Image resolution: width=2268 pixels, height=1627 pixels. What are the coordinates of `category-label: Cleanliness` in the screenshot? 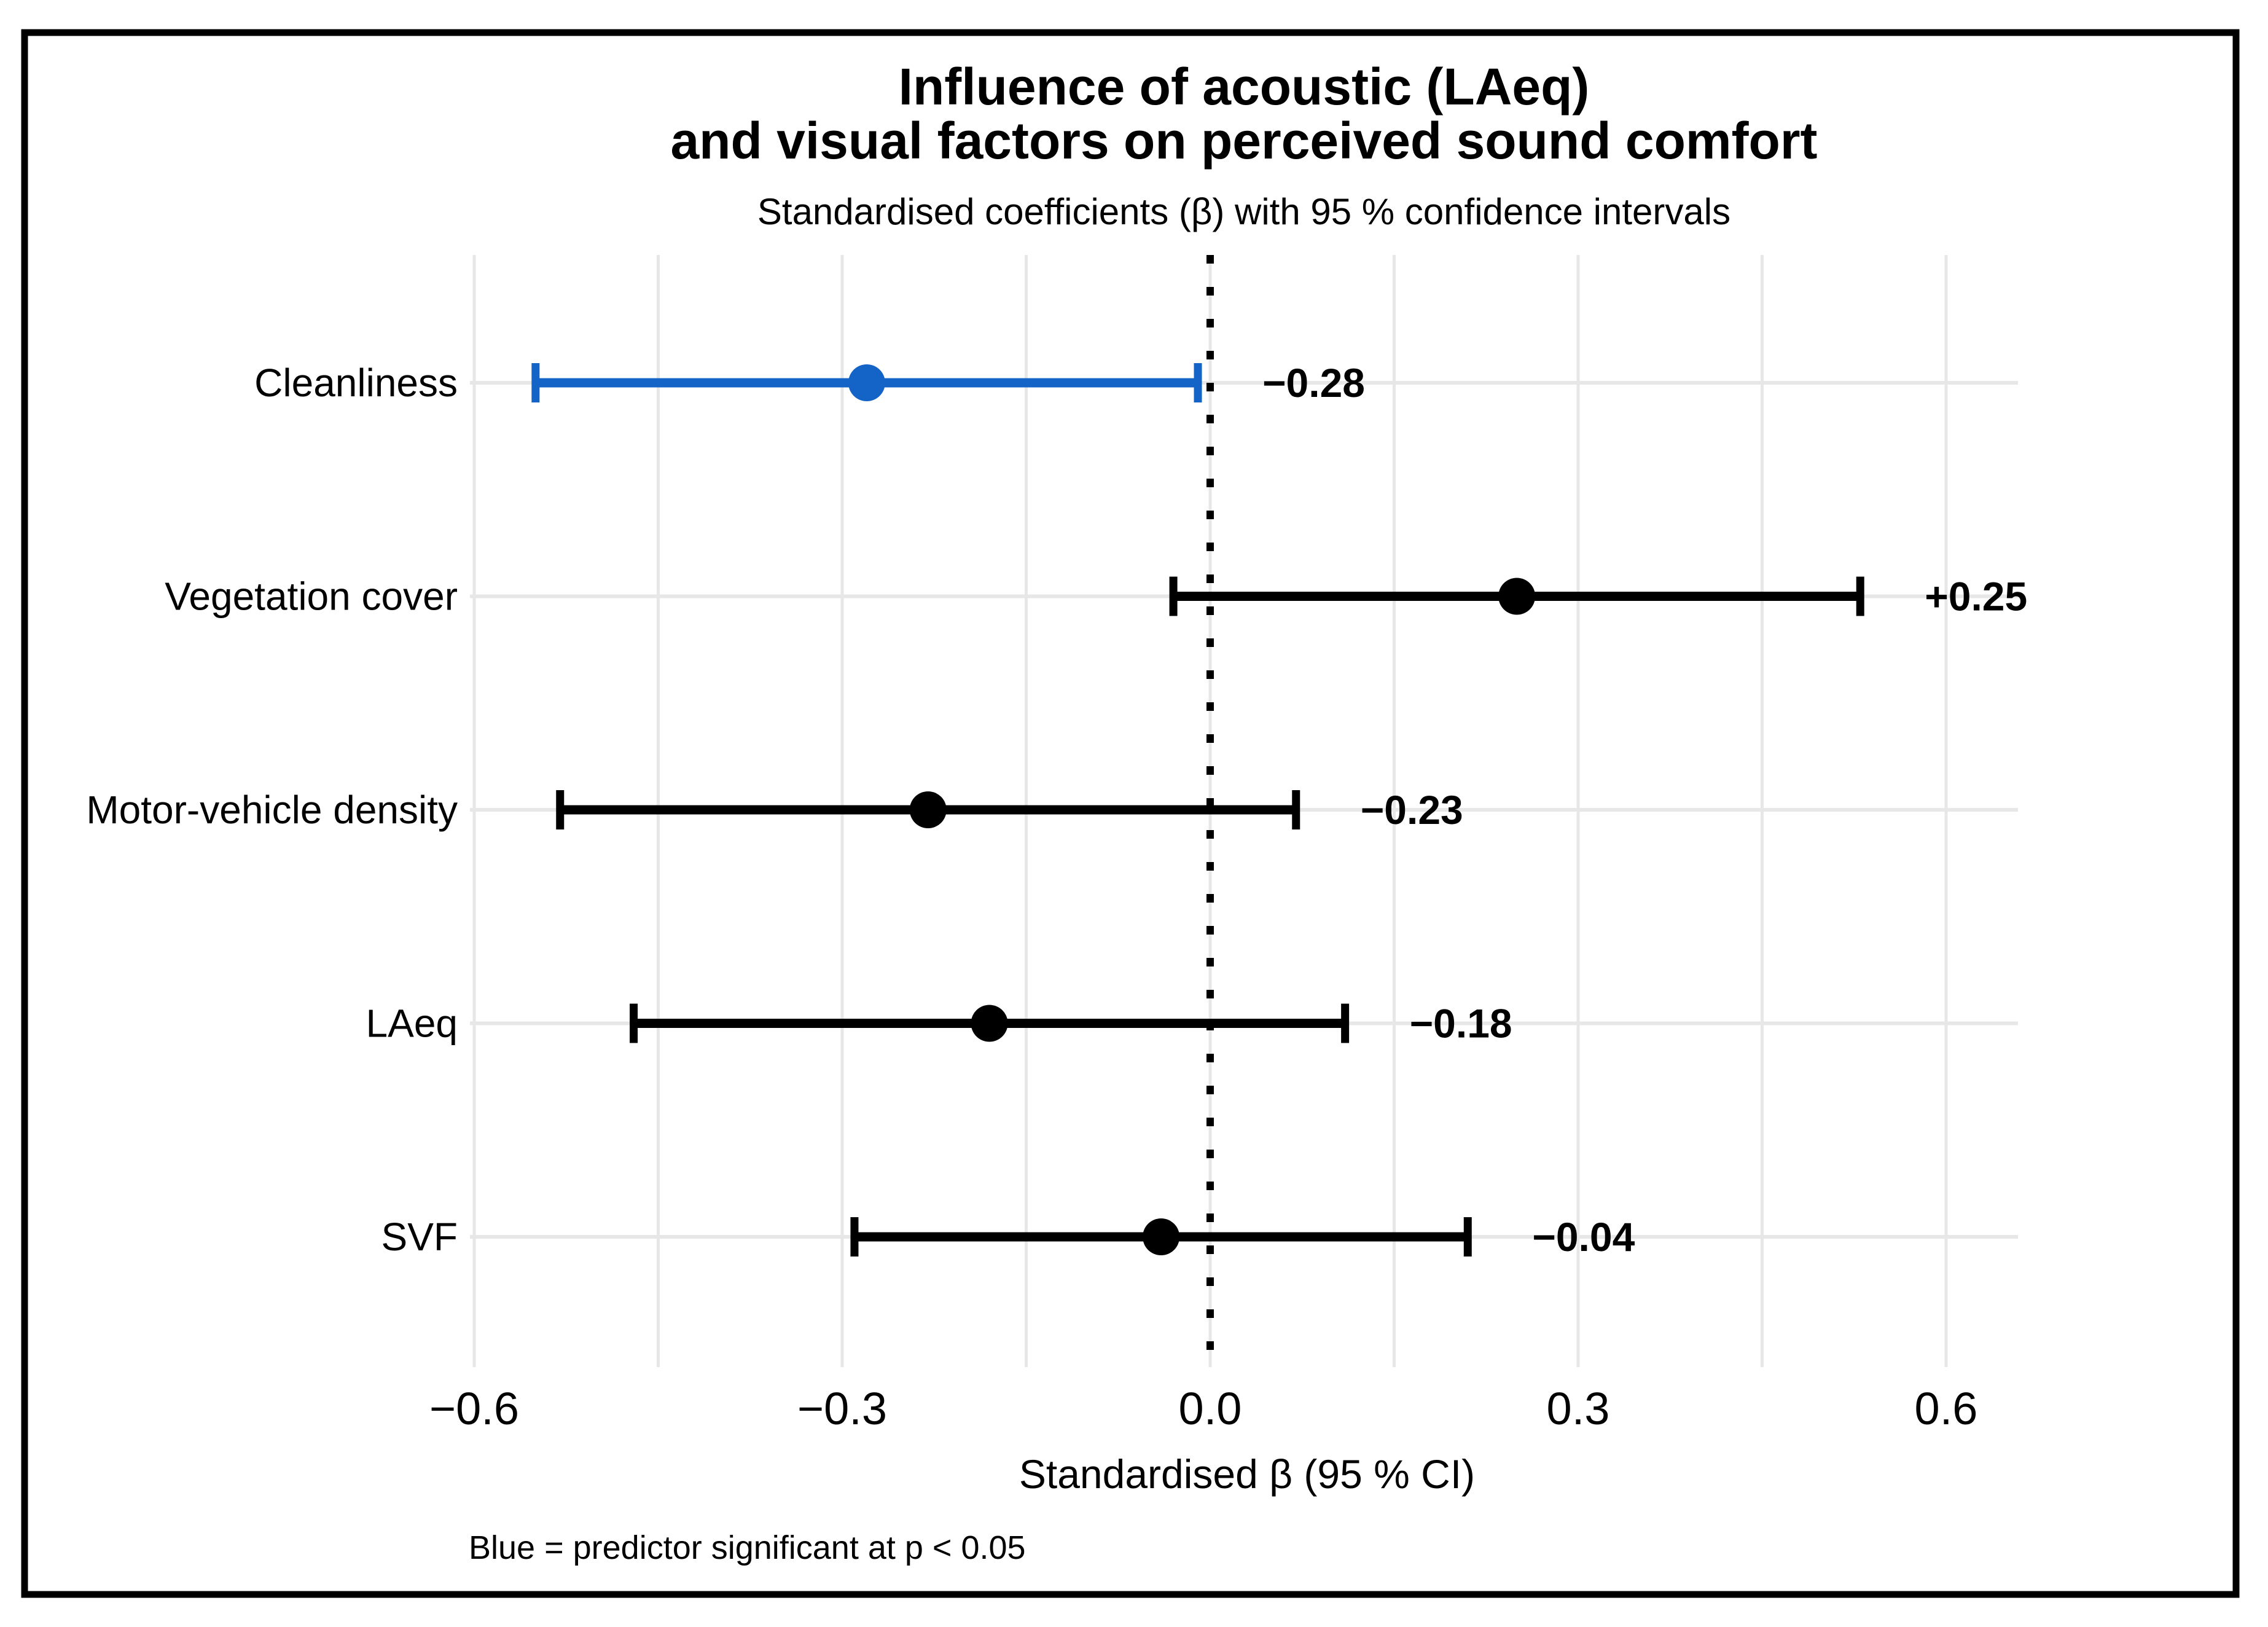 It's located at (356, 383).